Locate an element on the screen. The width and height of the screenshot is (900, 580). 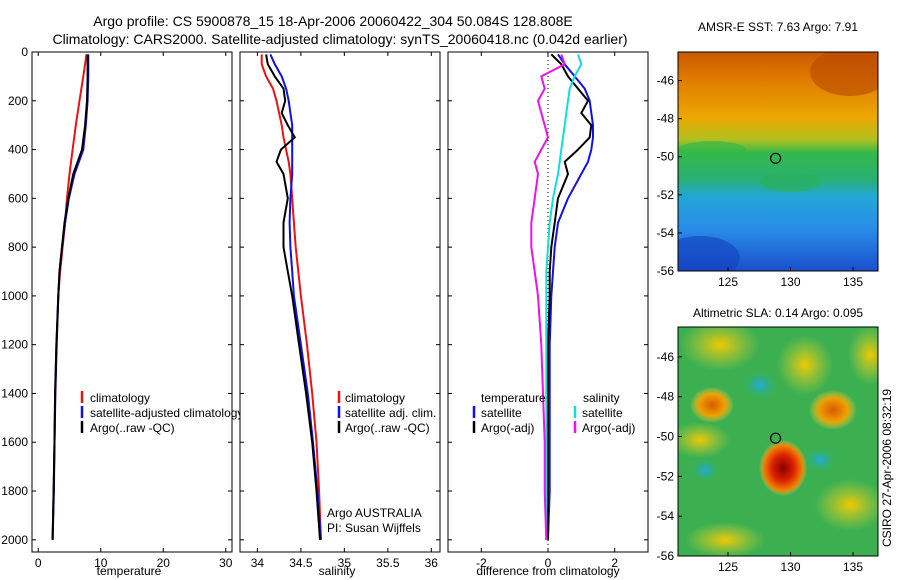
footer-stamp: CSIRO 27-Apr-2006 08:32:19 is located at coordinates (887, 468).